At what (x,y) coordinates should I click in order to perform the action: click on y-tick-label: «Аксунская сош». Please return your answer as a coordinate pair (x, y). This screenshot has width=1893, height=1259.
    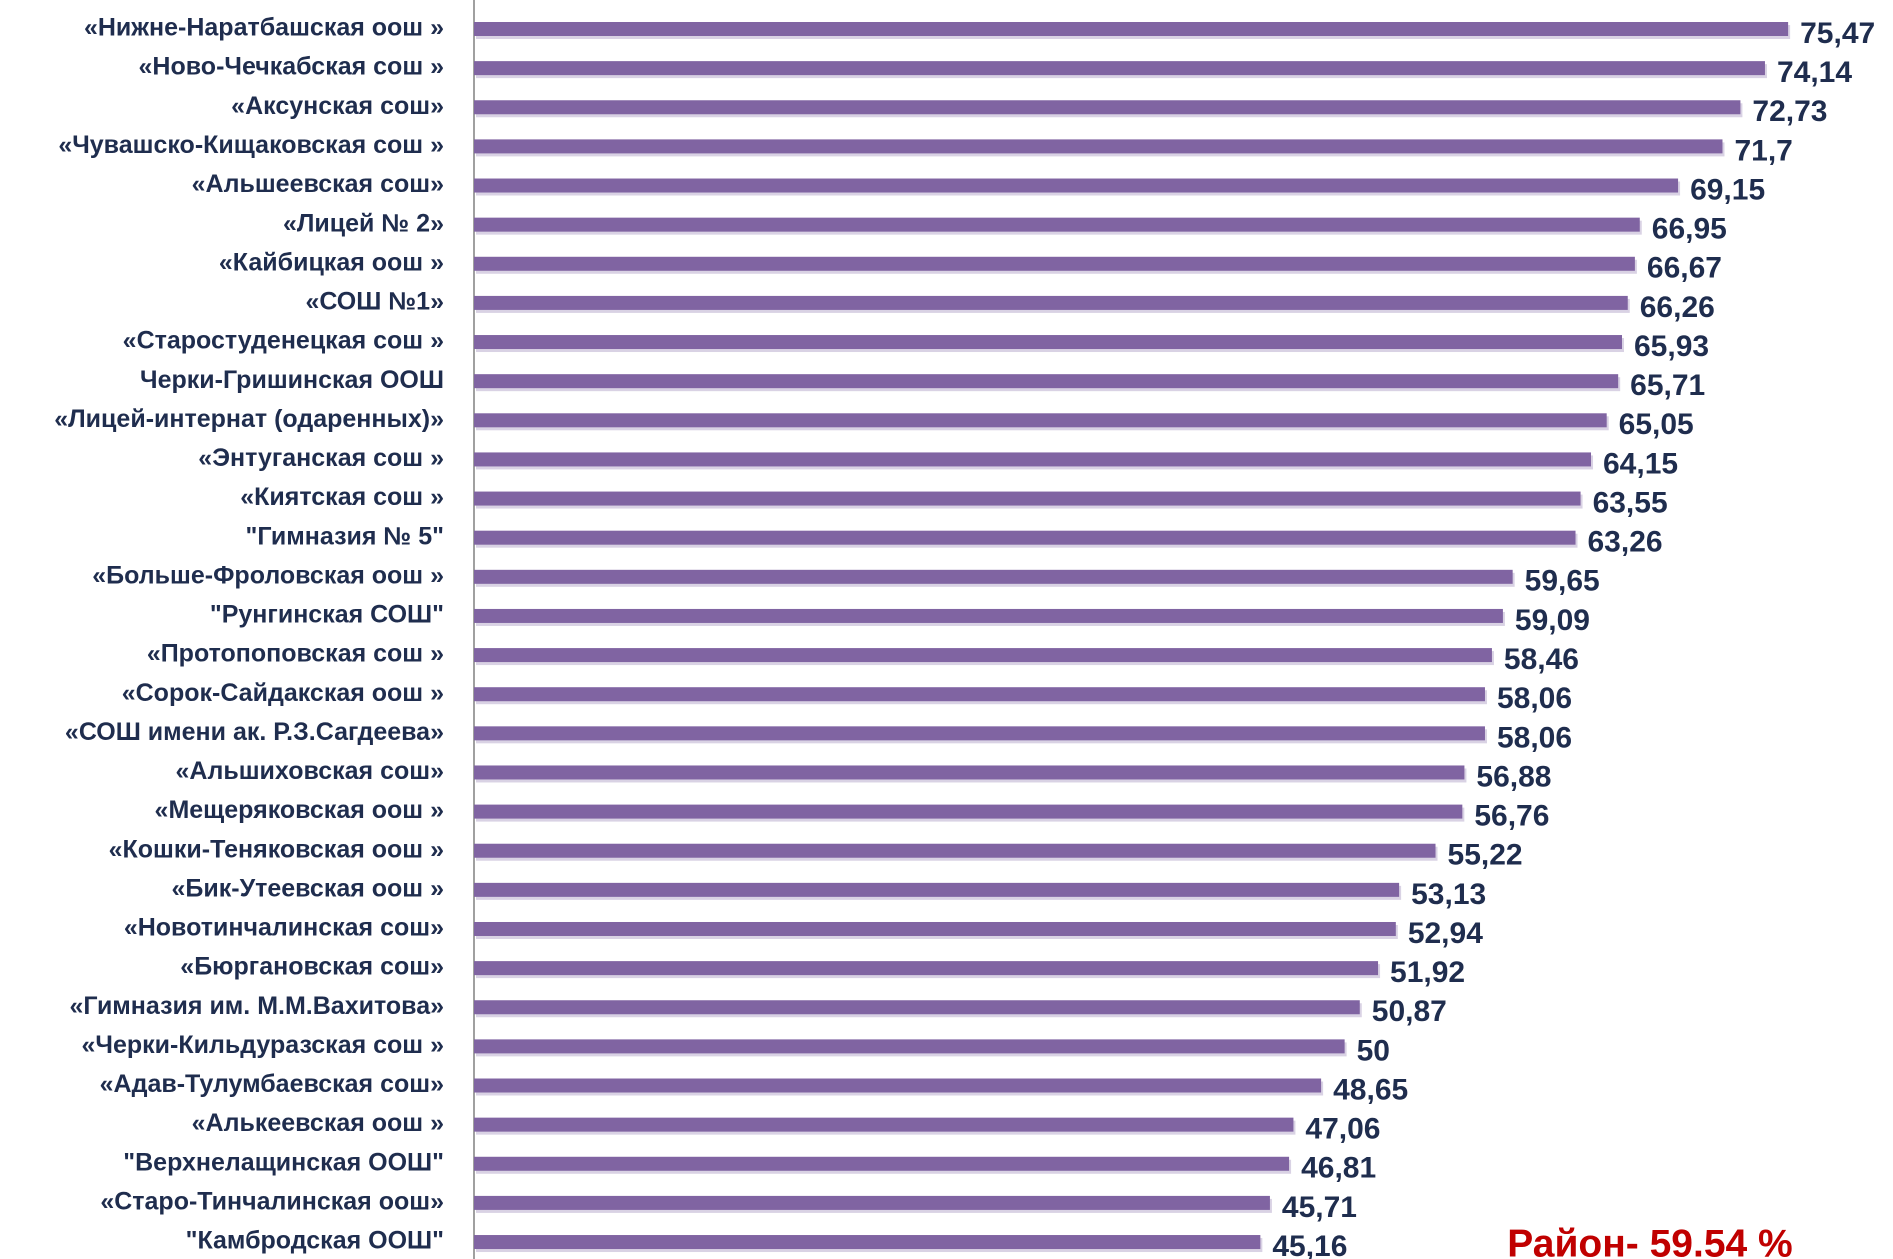
    Looking at the image, I should click on (337, 106).